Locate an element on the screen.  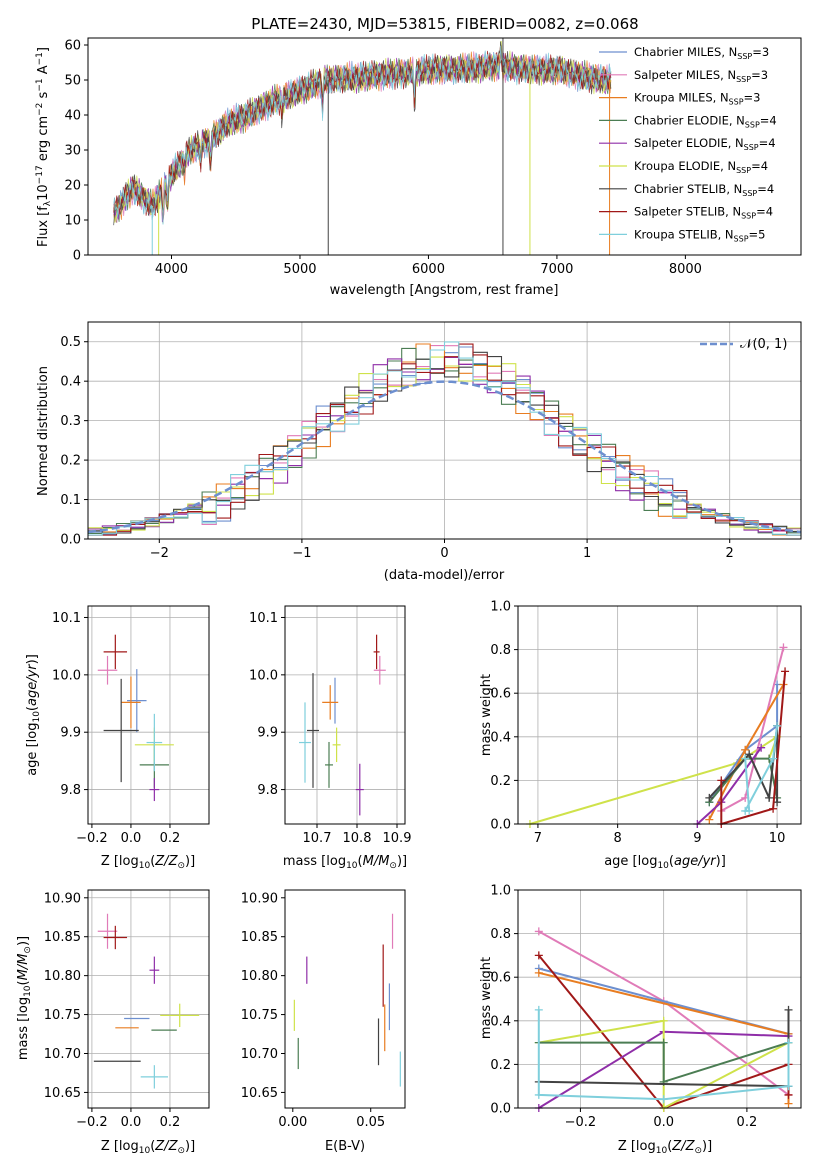
x-tick-label: 6000 is located at coordinates (428, 269).